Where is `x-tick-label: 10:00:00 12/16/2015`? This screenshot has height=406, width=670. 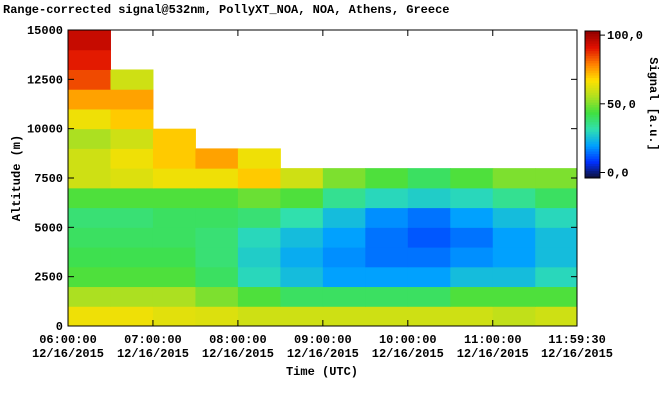 x-tick-label: 10:00:00 12/16/2015 is located at coordinates (408, 347).